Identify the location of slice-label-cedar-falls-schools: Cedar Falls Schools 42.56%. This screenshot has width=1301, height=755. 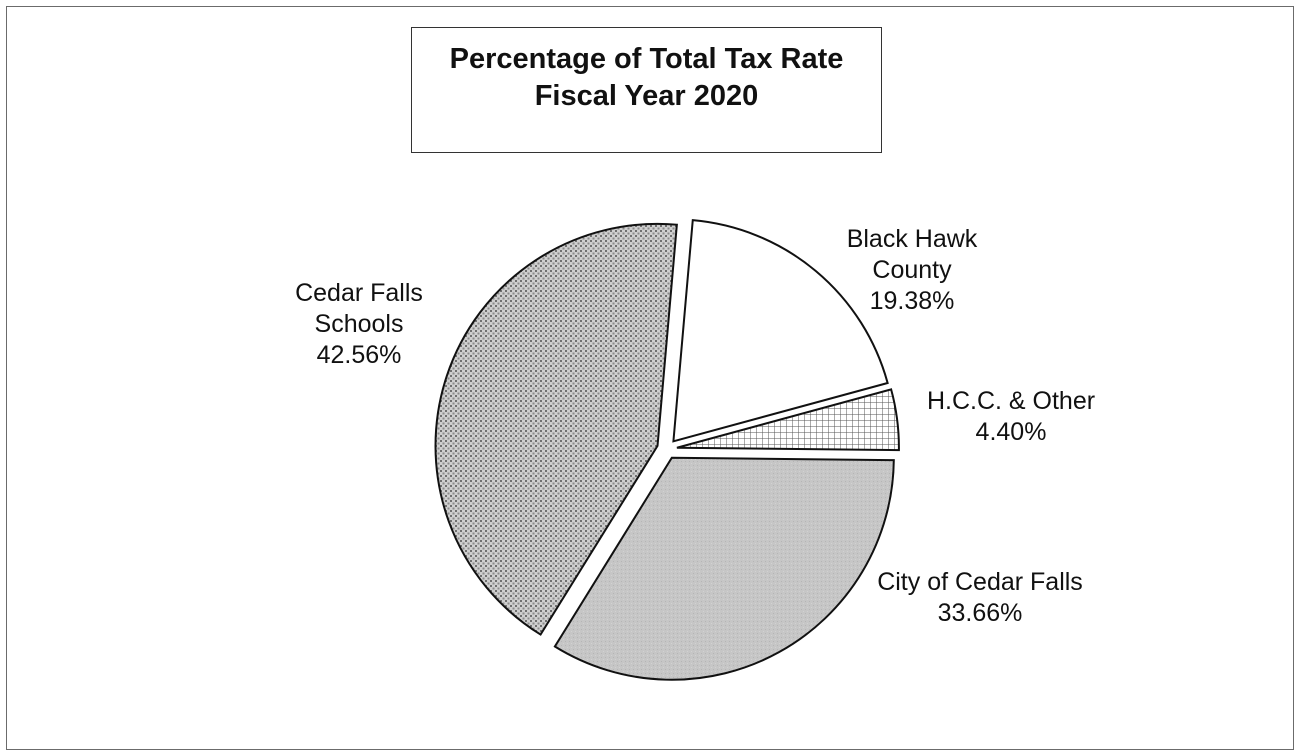
(359, 324).